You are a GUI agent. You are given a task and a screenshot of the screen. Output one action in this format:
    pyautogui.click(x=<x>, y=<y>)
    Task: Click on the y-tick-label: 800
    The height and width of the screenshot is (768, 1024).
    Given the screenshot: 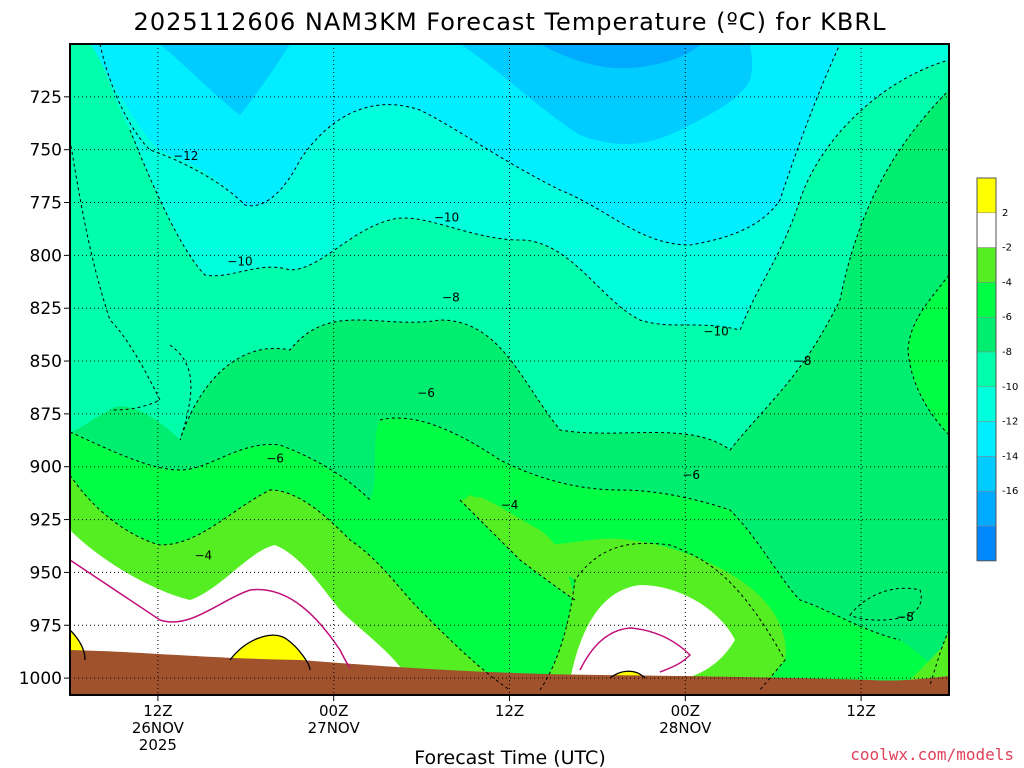 What is the action you would take?
    pyautogui.click(x=46, y=256)
    